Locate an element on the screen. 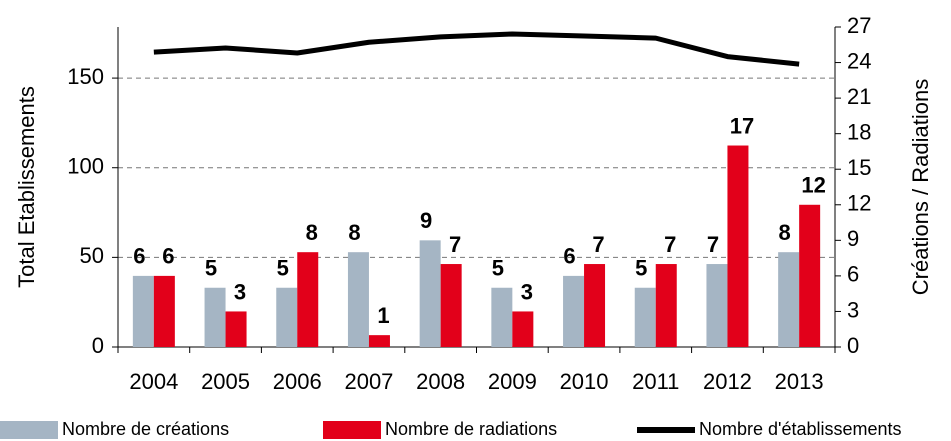 This screenshot has height=441, width=951. y2-tick-label: 9 is located at coordinates (853, 238).